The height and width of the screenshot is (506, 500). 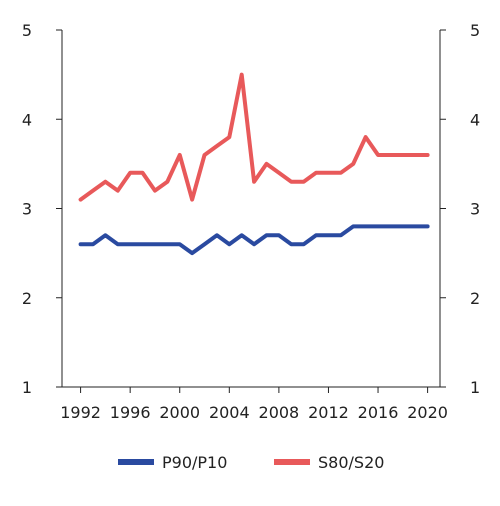 I want to click on legend: P90/P10 S80/S20, so click(x=250, y=460).